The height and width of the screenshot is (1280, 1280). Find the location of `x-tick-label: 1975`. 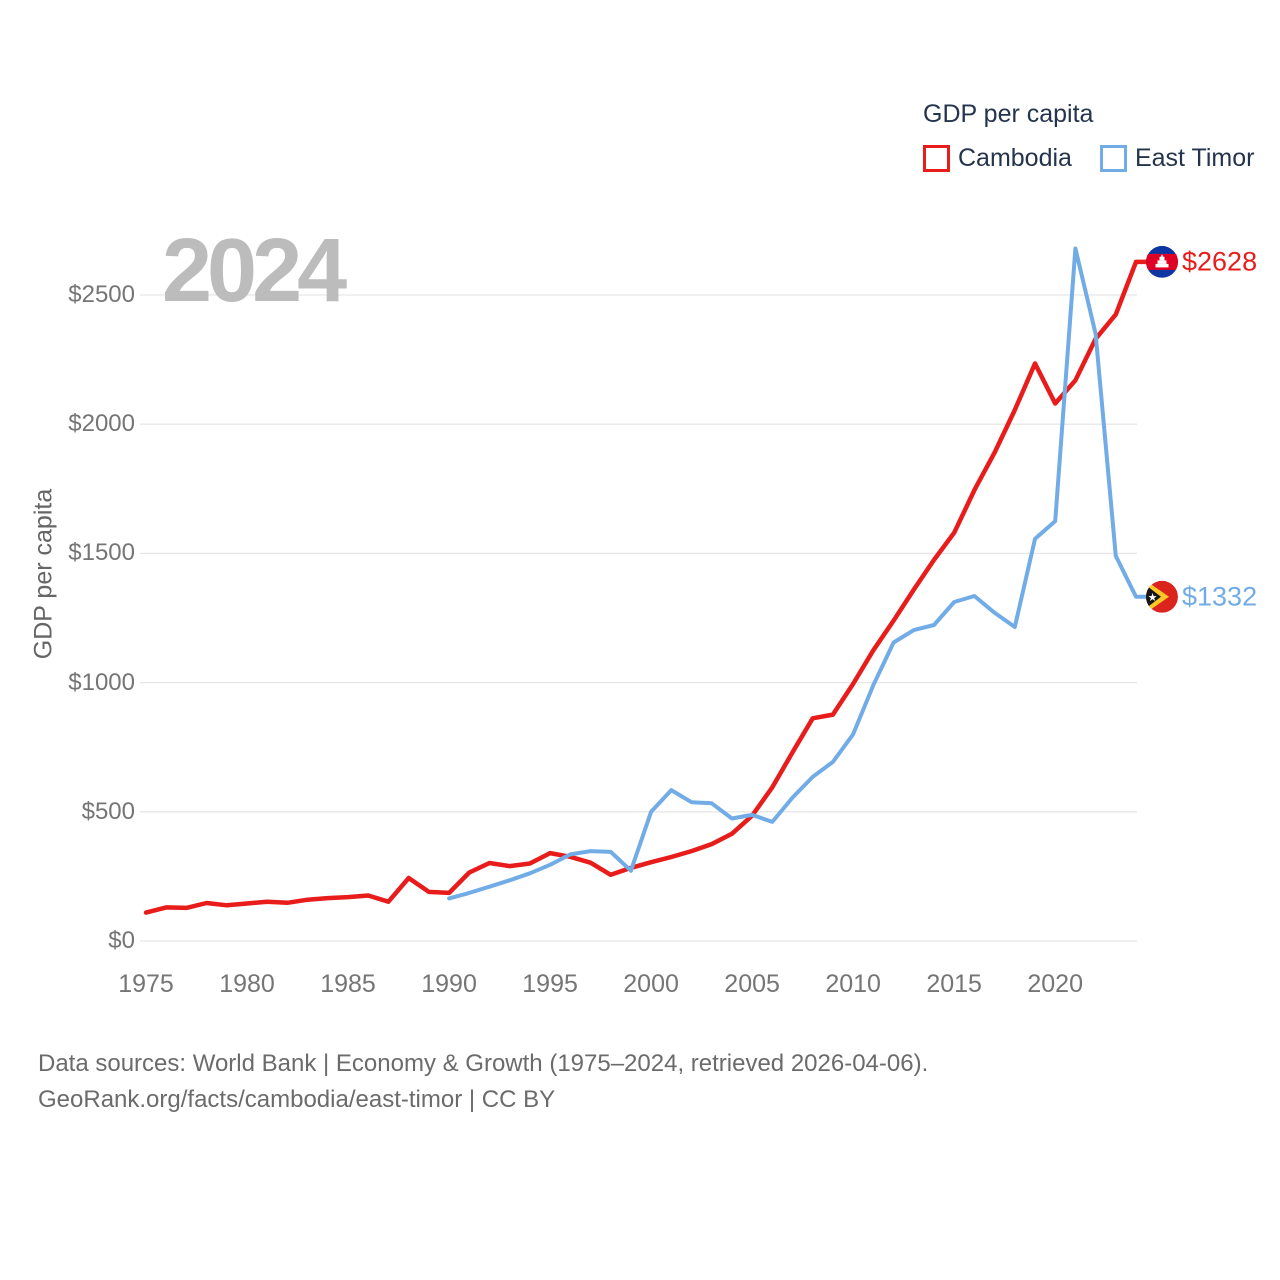

x-tick-label: 1975 is located at coordinates (146, 984).